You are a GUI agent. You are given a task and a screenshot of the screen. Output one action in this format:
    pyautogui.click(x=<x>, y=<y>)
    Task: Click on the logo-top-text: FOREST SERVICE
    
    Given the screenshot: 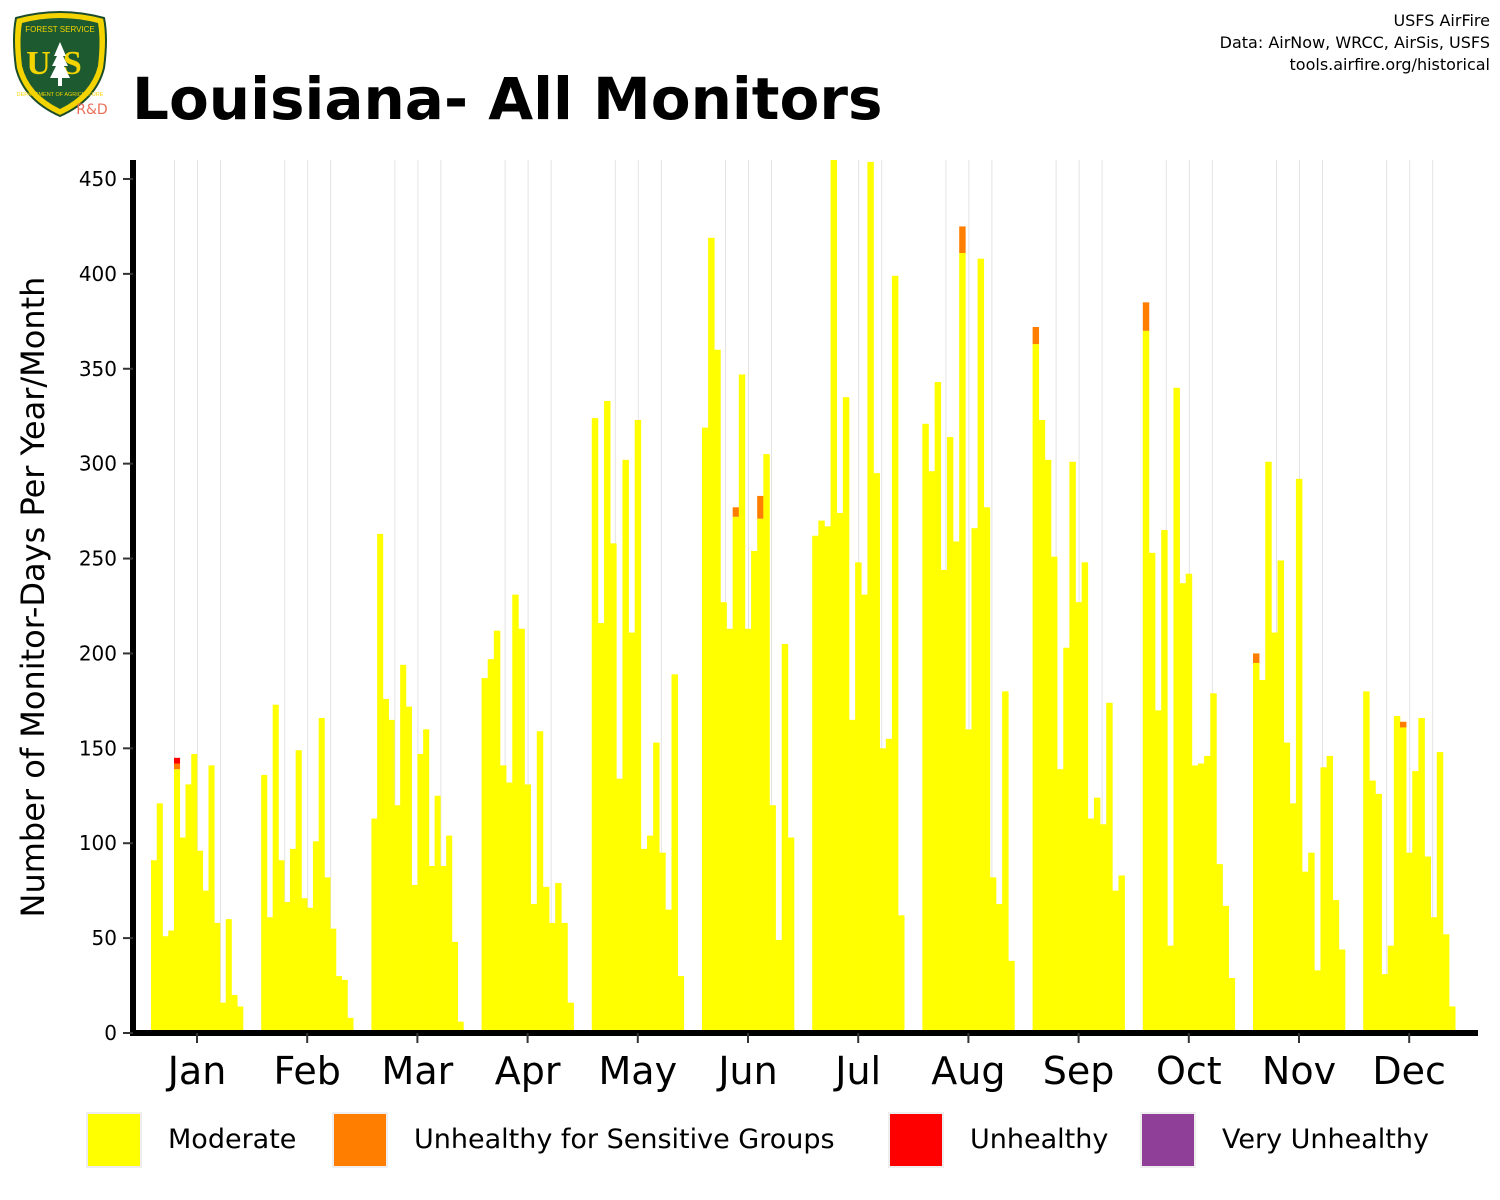 What is the action you would take?
    pyautogui.click(x=60, y=29)
    